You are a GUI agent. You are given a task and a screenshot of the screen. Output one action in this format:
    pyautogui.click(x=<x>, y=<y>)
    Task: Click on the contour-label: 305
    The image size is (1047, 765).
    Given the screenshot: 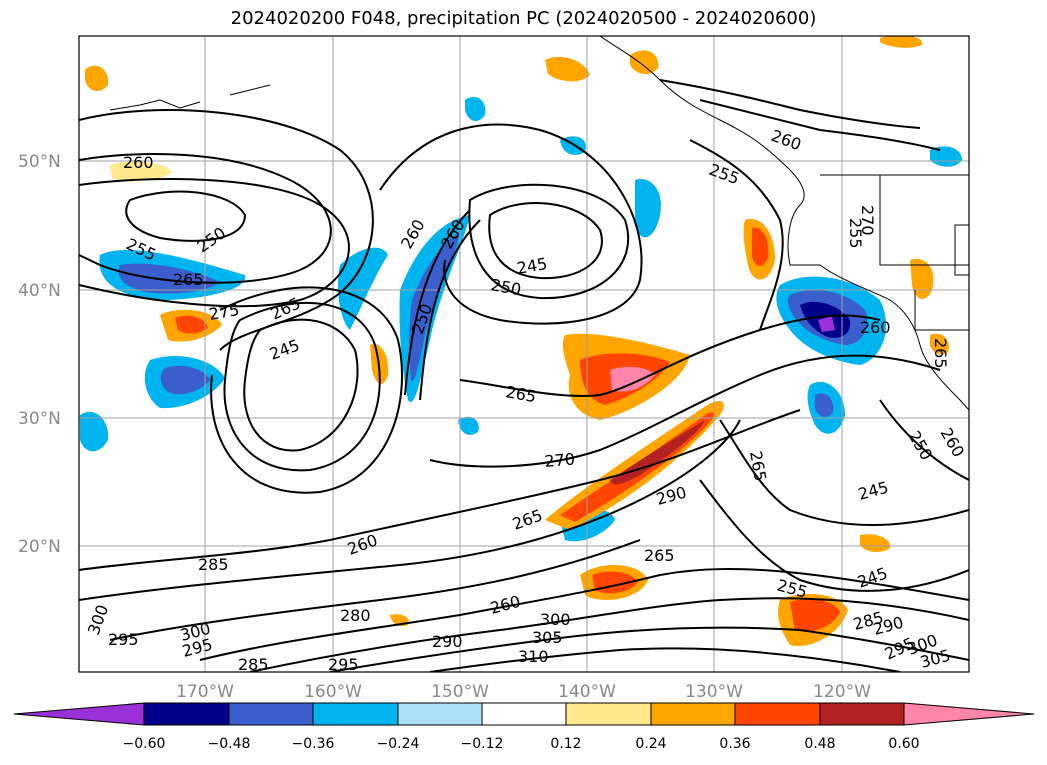 What is the action you would take?
    pyautogui.click(x=547, y=637)
    